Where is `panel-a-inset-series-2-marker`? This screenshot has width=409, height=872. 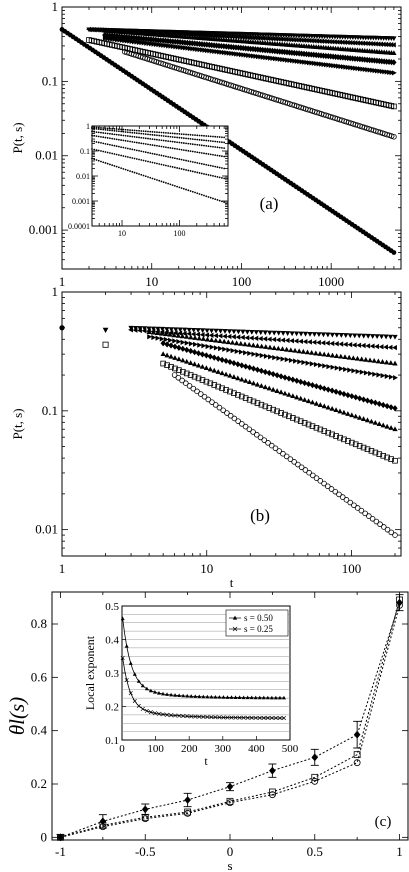 panel-a-inset-series-2-marker is located at coordinates (174, 142).